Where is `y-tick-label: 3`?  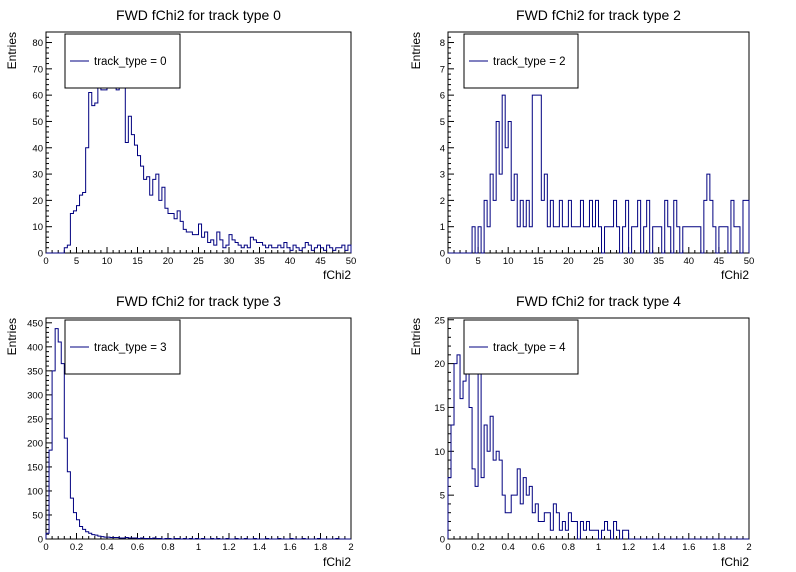 y-tick-label: 3 is located at coordinates (442, 175).